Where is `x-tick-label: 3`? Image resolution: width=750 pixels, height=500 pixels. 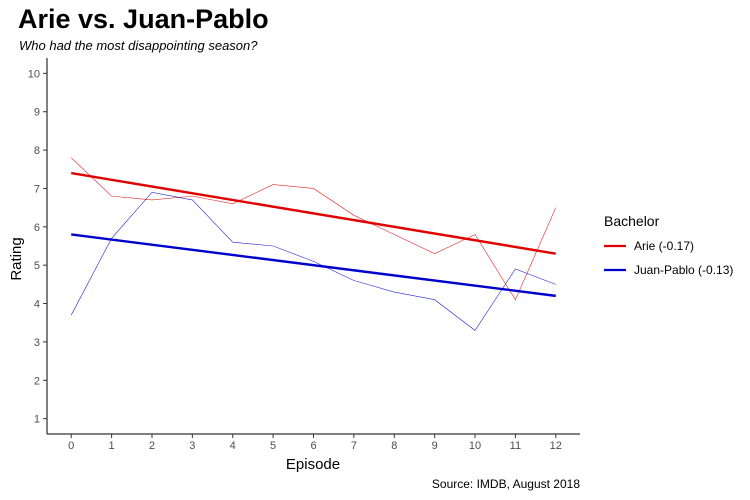
x-tick-label: 3 is located at coordinates (192, 446).